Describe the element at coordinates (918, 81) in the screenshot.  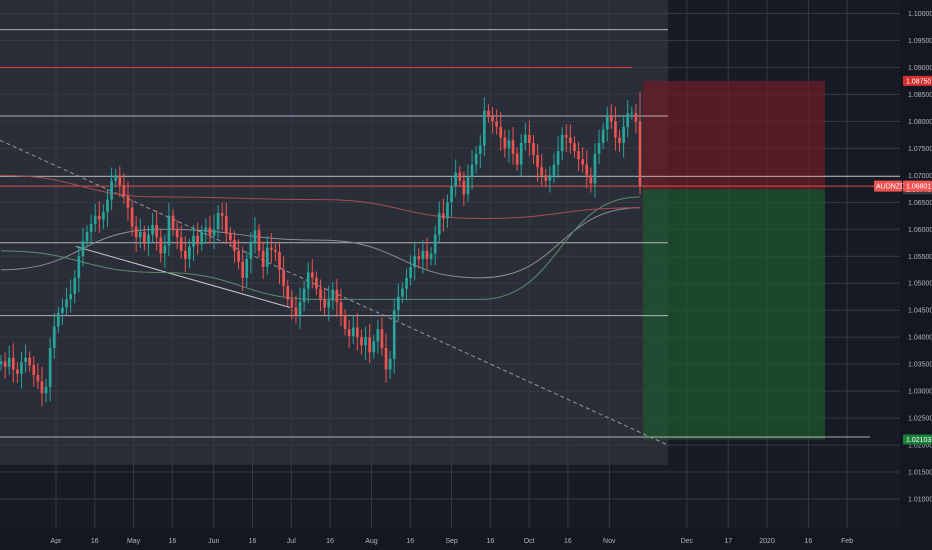
I see `stop-price-tag: 1.08750` at that location.